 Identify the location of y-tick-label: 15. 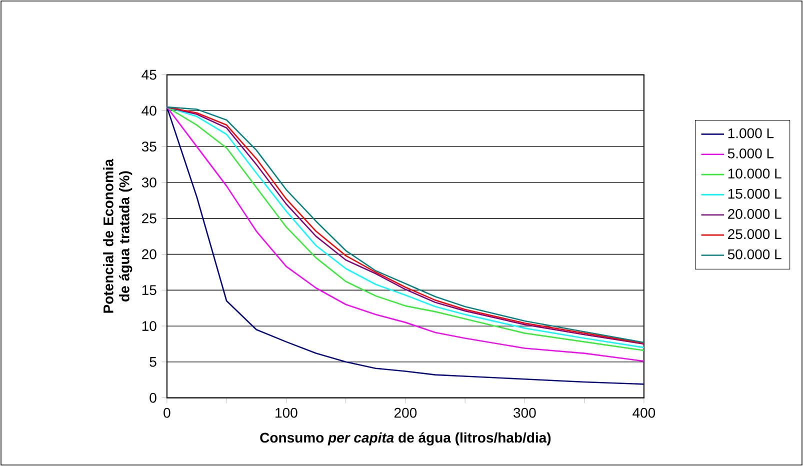
(149, 290).